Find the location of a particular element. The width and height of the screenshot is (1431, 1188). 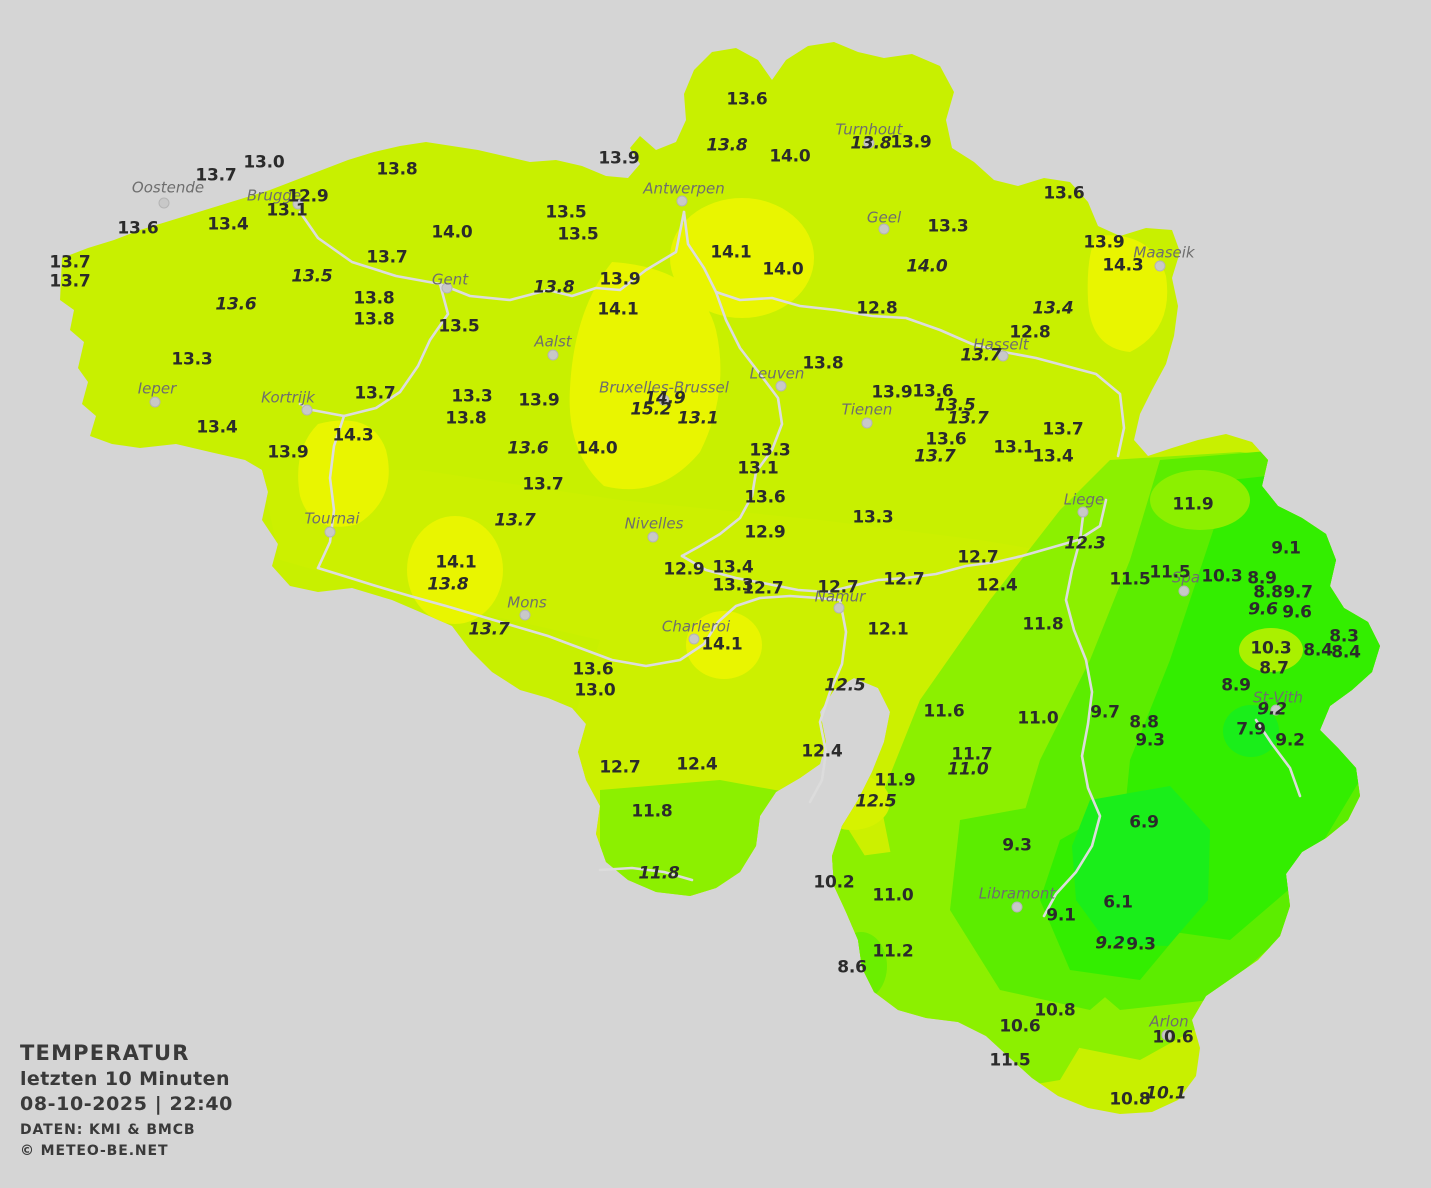

city-label: Liege is located at coordinates (1084, 499).